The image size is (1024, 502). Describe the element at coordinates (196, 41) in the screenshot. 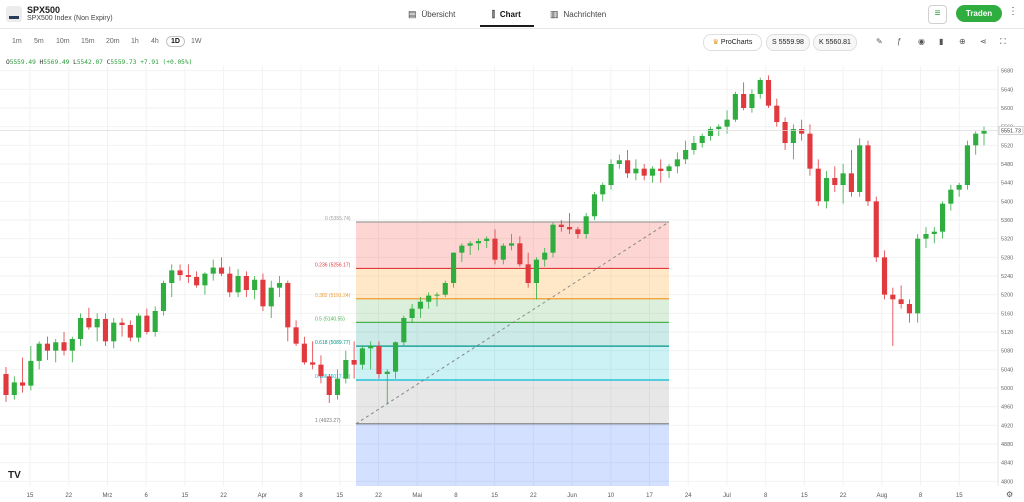

I see `timeframe-1w: 1W` at that location.